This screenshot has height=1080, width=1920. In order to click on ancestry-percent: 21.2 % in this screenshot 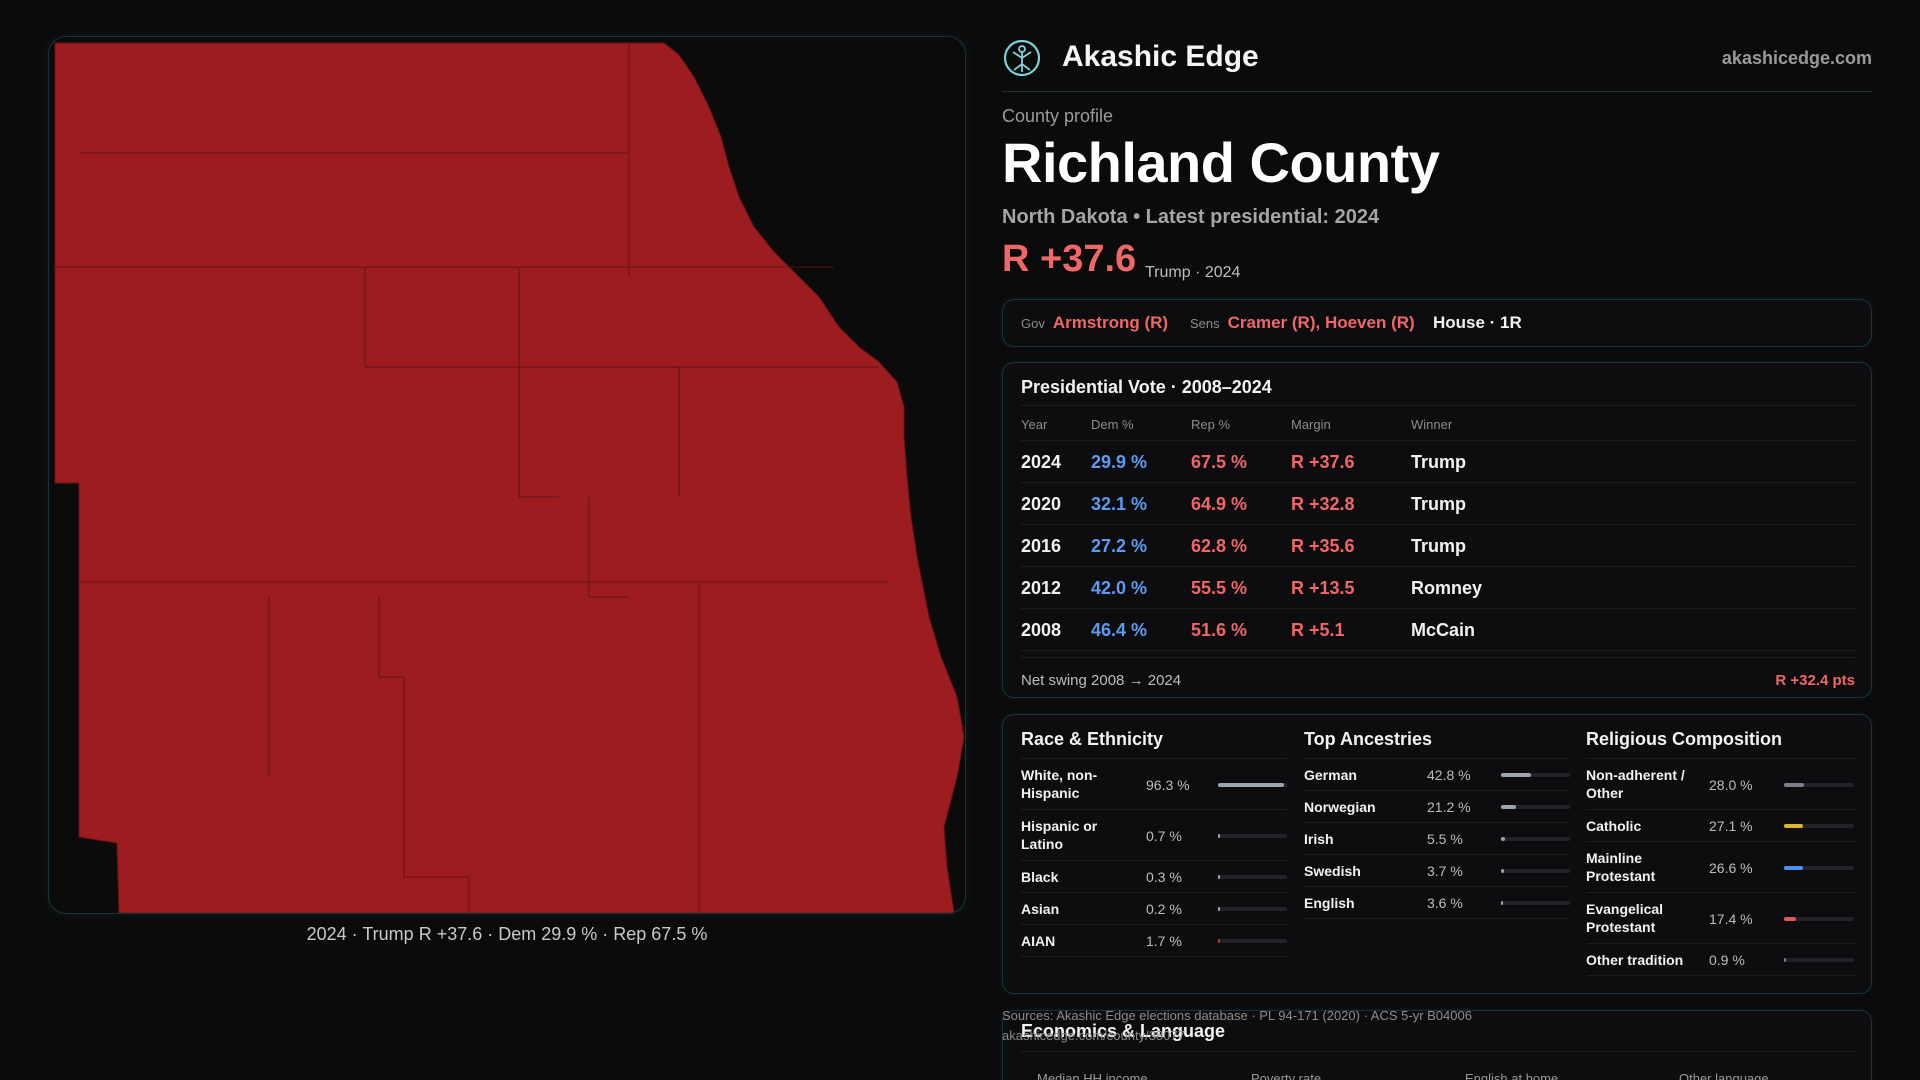, I will do `click(1449, 807)`.